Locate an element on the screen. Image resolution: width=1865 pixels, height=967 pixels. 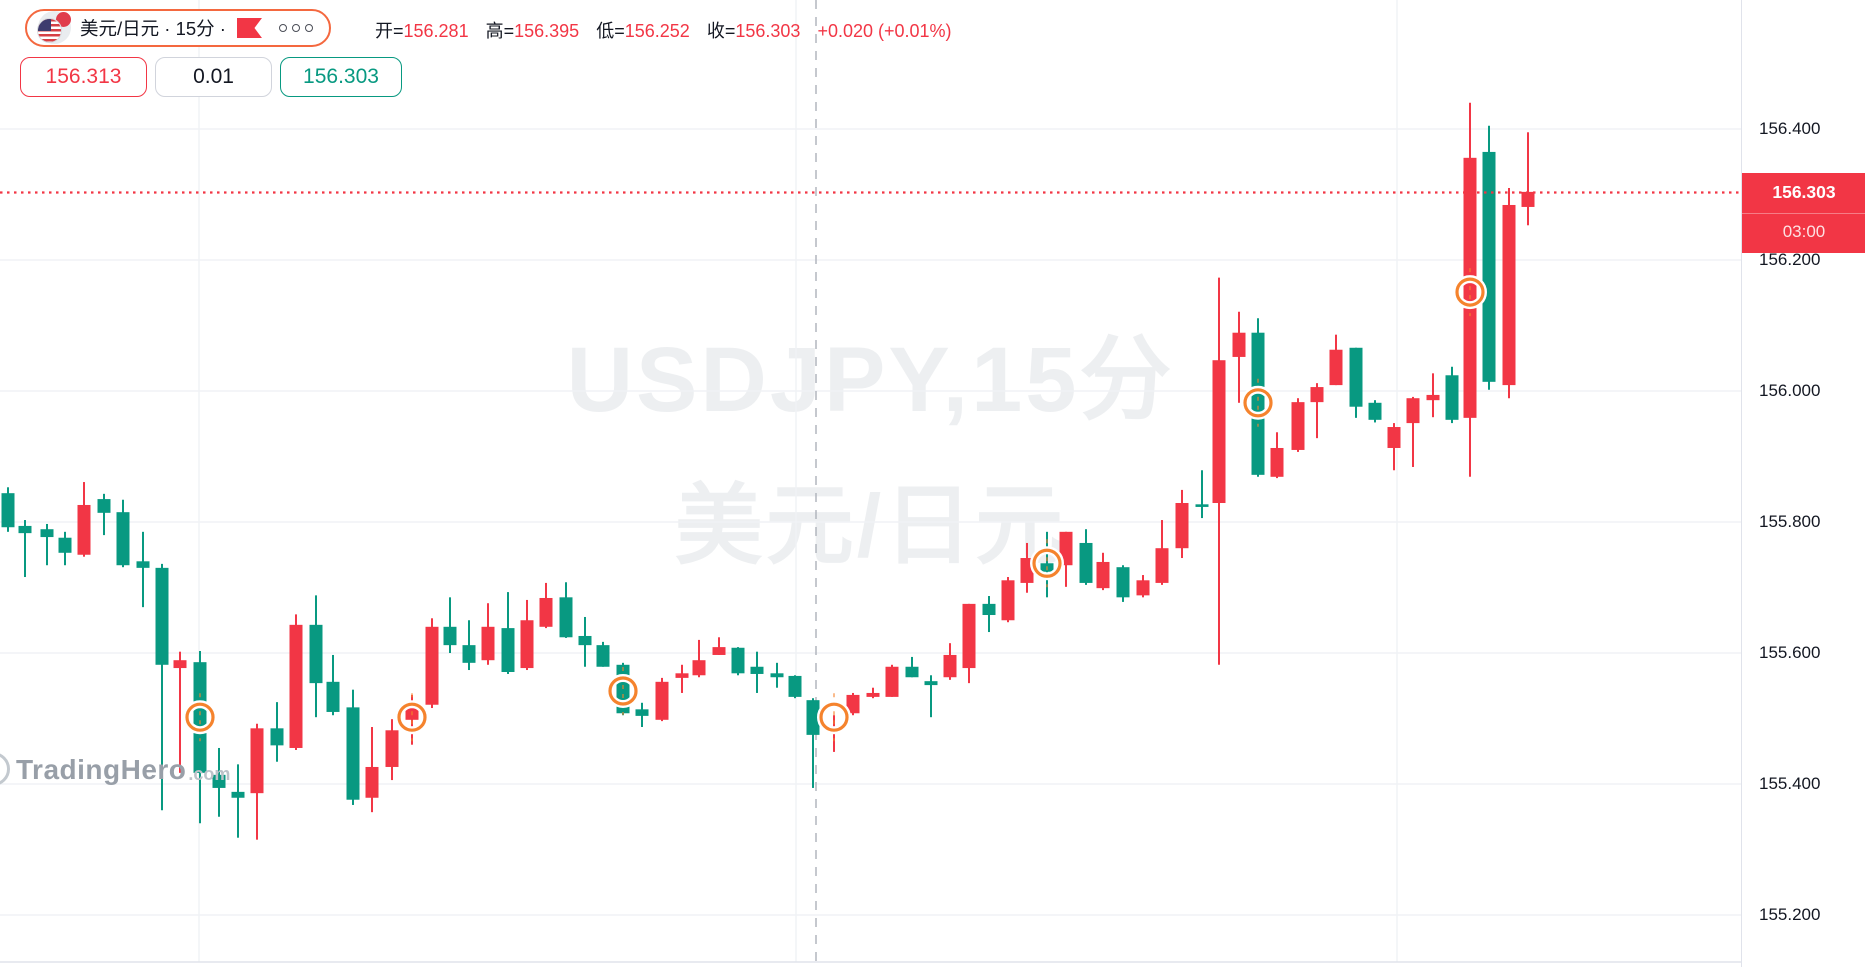
logo-mark-icon is located at coordinates (8, 770).